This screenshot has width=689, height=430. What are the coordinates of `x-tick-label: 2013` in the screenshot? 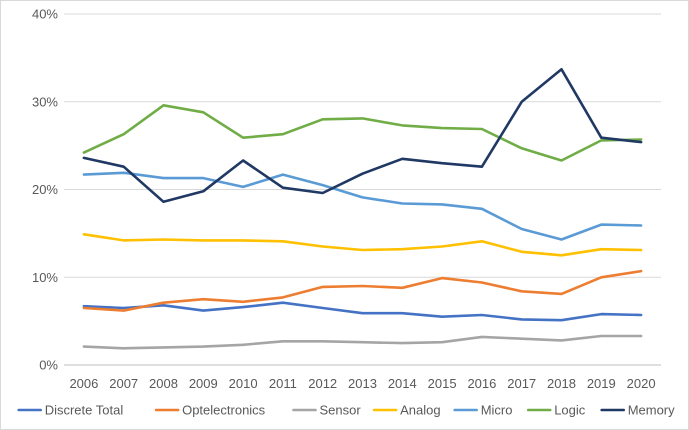 It's located at (362, 383).